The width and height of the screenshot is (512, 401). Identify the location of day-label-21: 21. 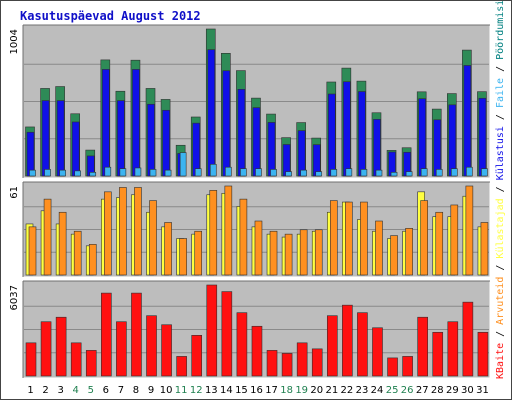
(331, 390).